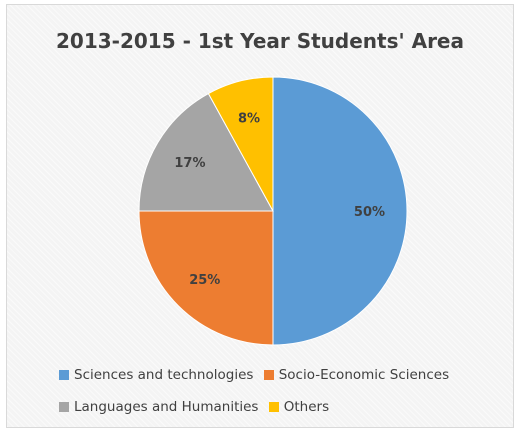 Image resolution: width=524 pixels, height=434 pixels. I want to click on legend-item-others: Others, so click(299, 407).